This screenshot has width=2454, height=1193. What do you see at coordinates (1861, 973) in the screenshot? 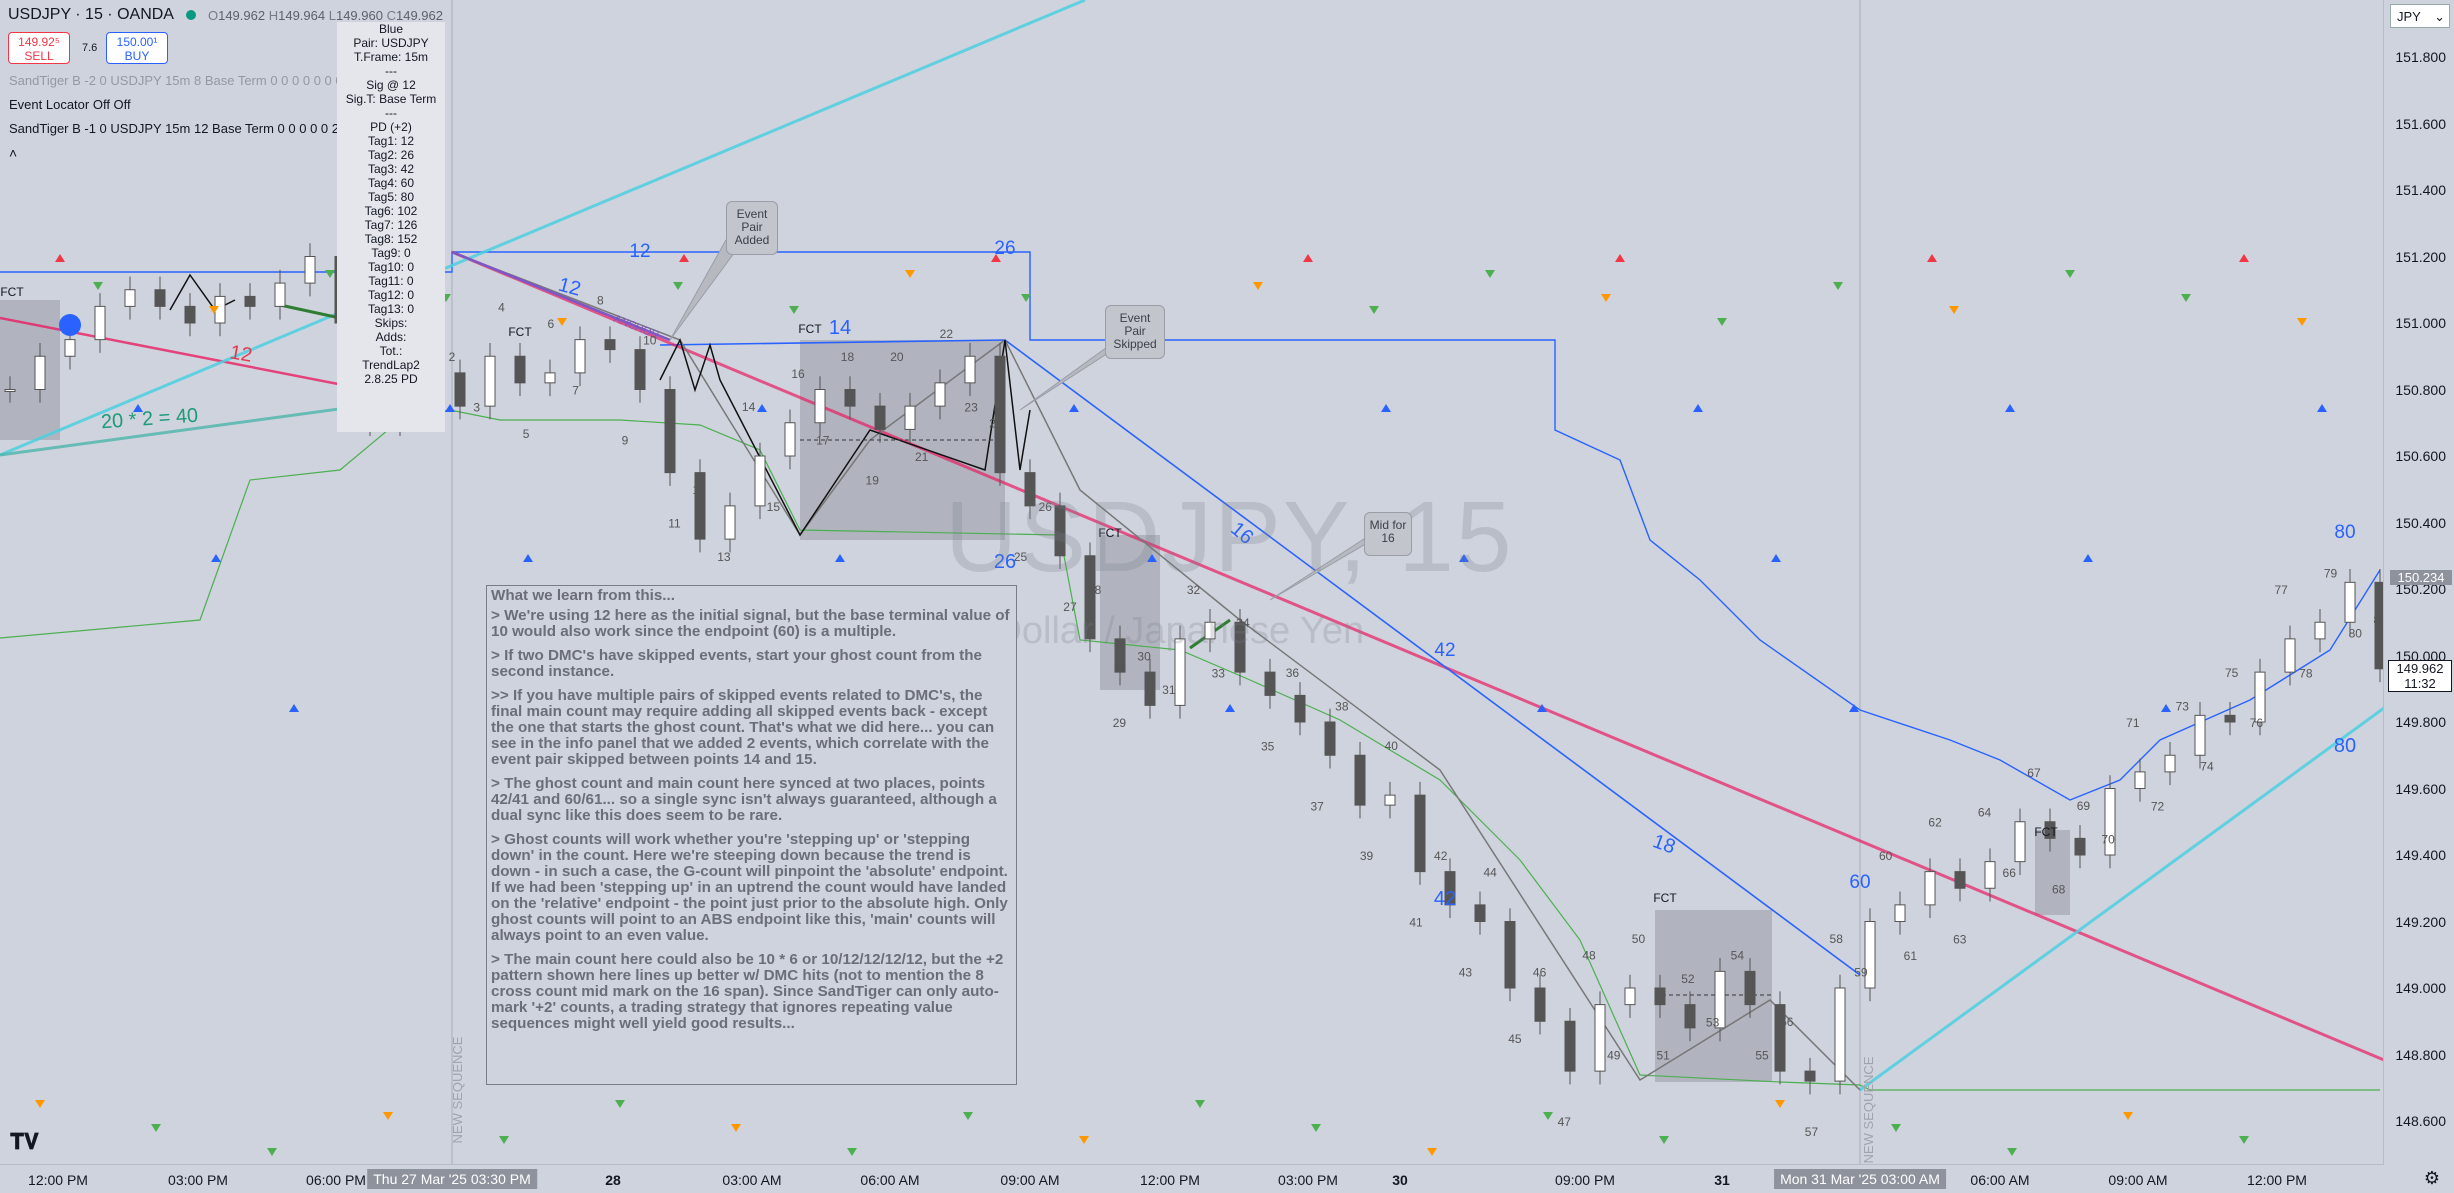
I see `count-label: 59` at bounding box center [1861, 973].